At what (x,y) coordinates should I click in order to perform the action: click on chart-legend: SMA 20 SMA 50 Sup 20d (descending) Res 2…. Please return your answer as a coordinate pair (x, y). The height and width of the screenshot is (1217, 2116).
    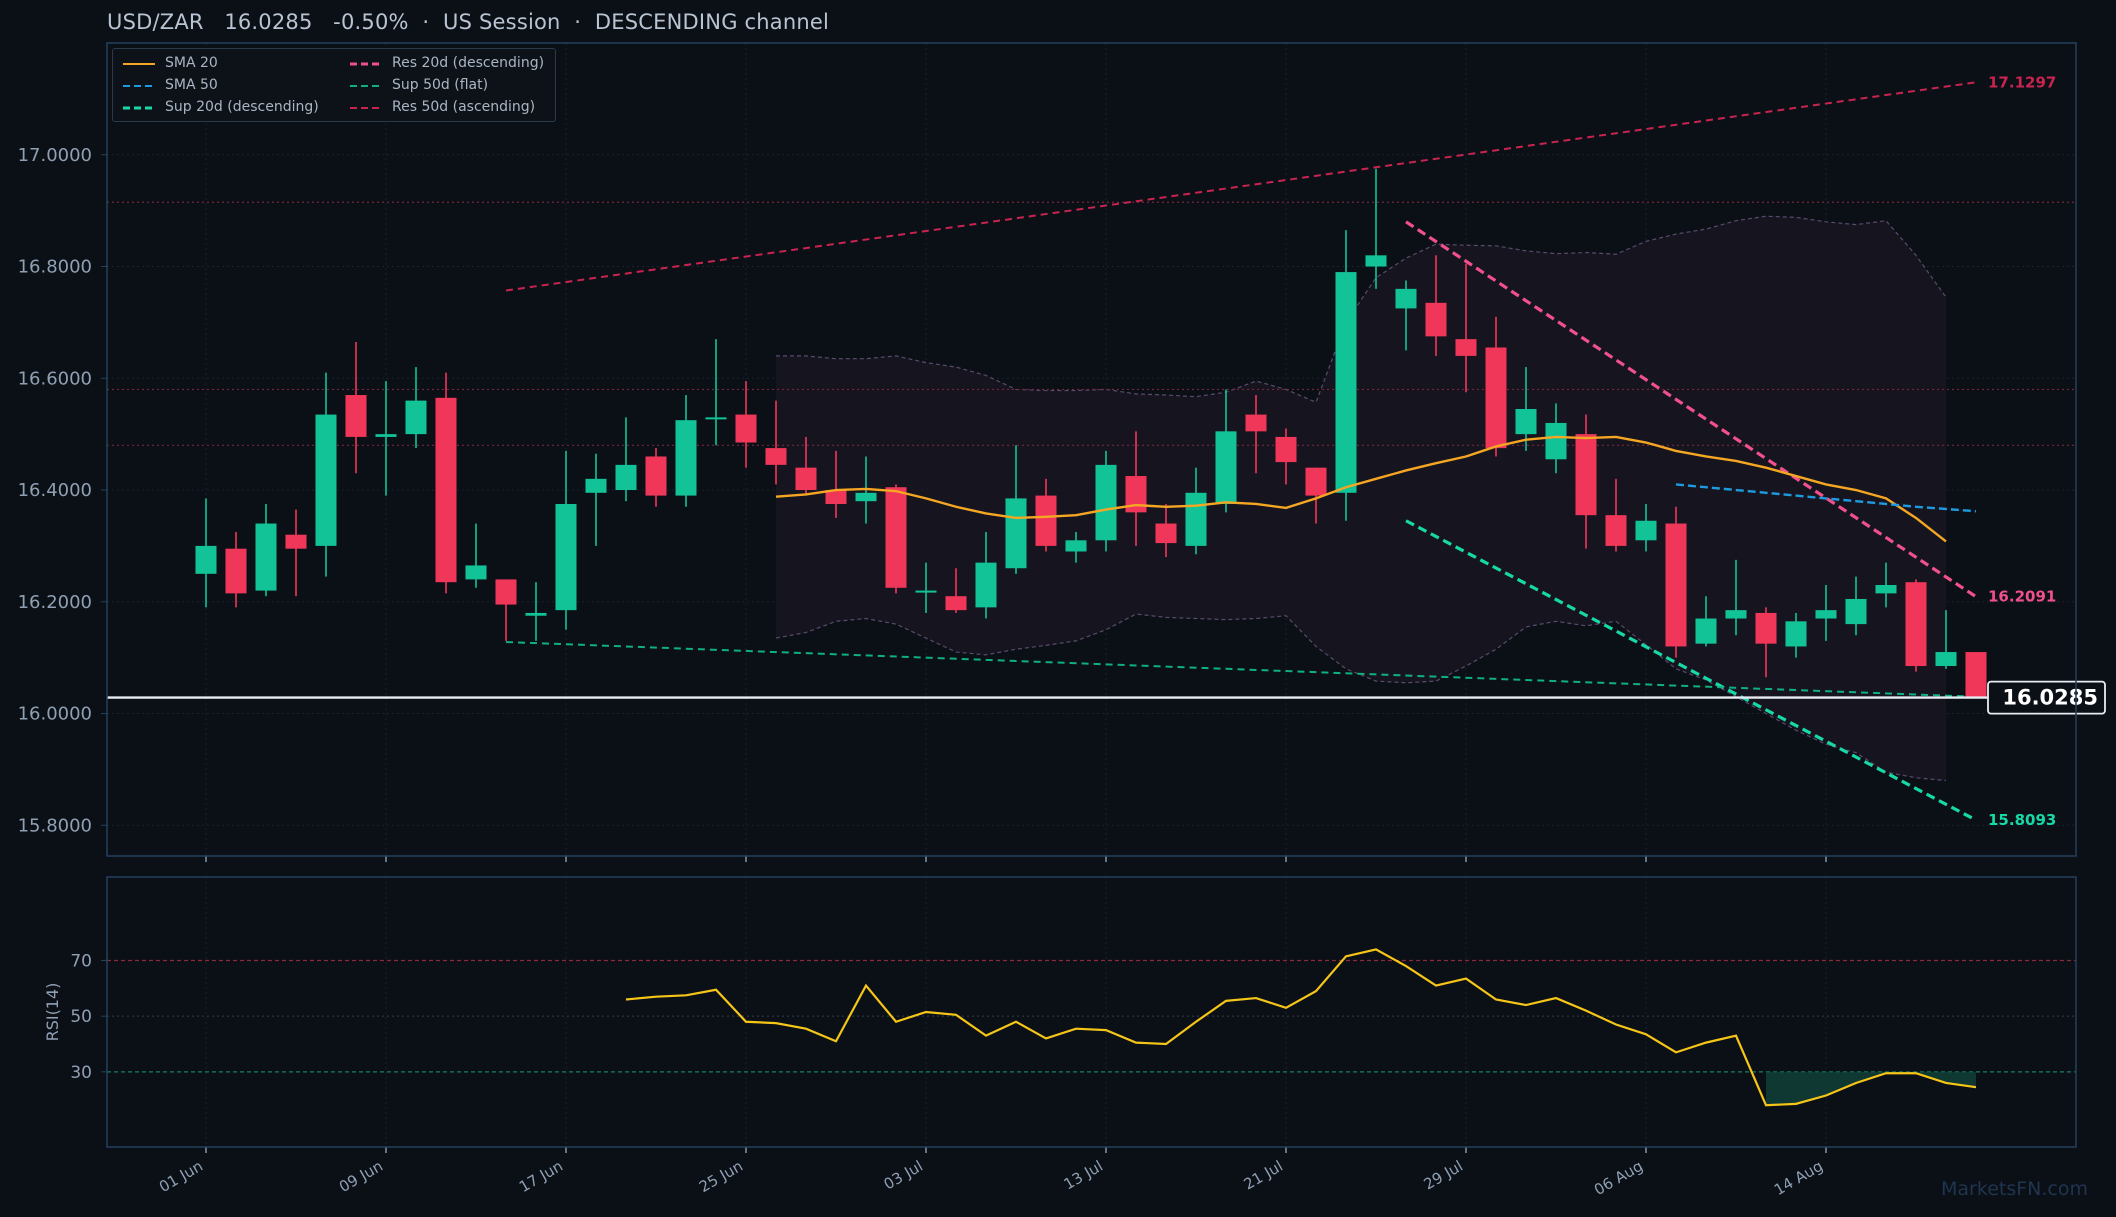
    Looking at the image, I should click on (334, 85).